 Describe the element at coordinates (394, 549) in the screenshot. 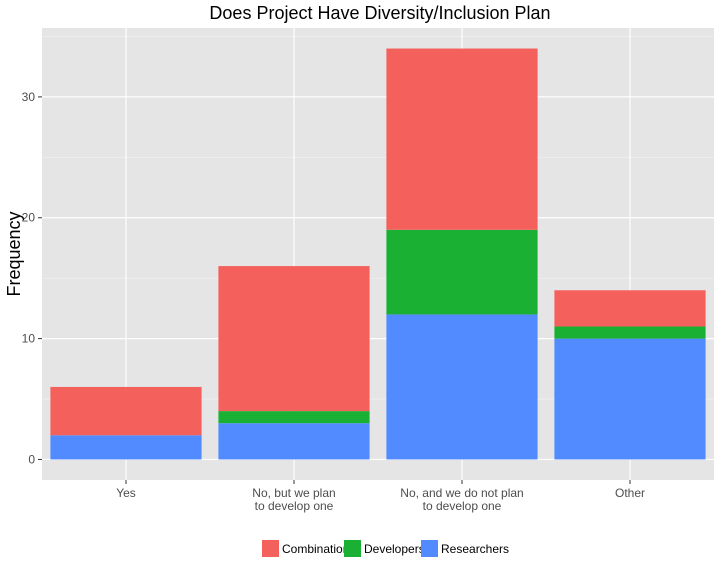

I see `legend-label-developers: Developers` at that location.